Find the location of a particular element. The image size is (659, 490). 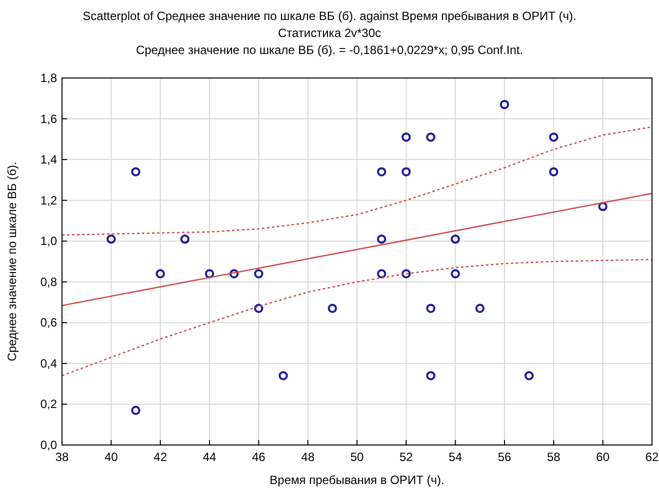

x-tick-label: 54 is located at coordinates (455, 457).